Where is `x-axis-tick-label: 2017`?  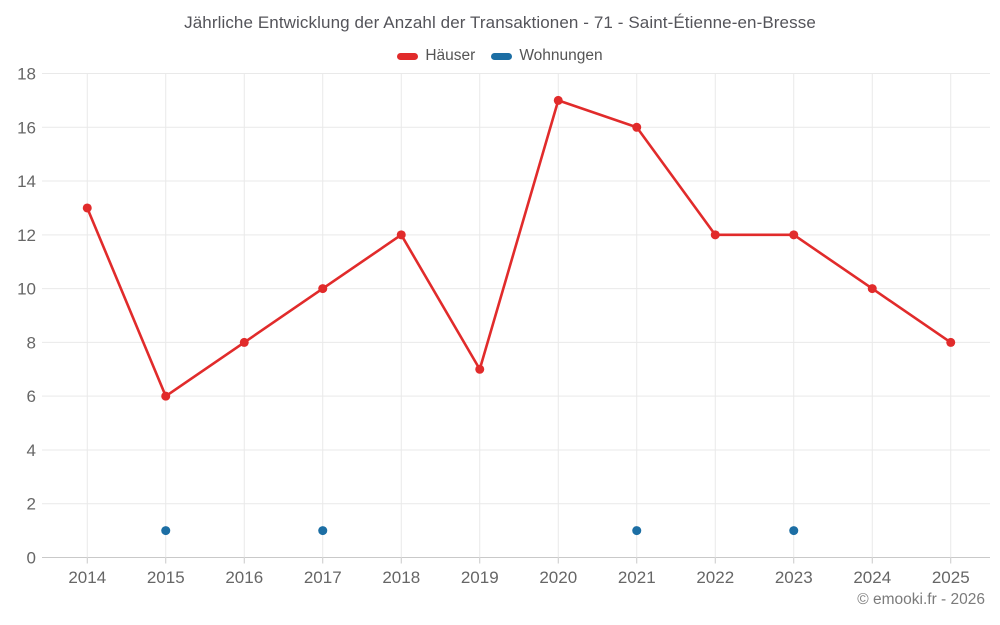 x-axis-tick-label: 2017 is located at coordinates (323, 577).